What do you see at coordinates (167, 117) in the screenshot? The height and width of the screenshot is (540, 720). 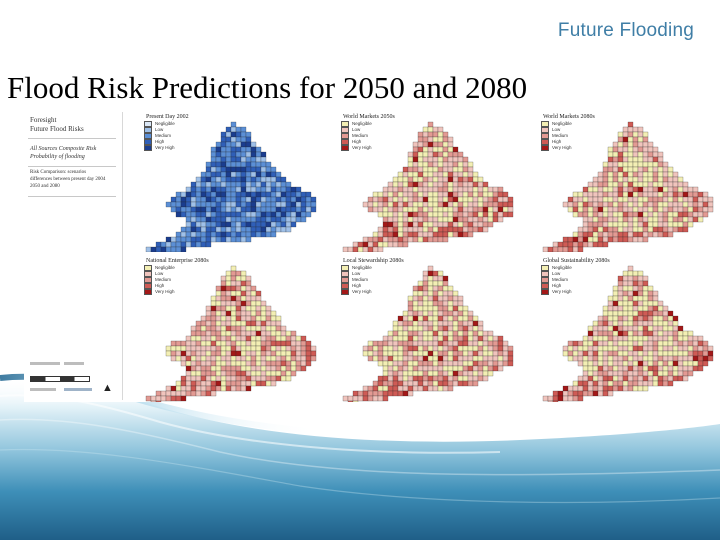 I see `map-panel-title: Present Day 2002` at bounding box center [167, 117].